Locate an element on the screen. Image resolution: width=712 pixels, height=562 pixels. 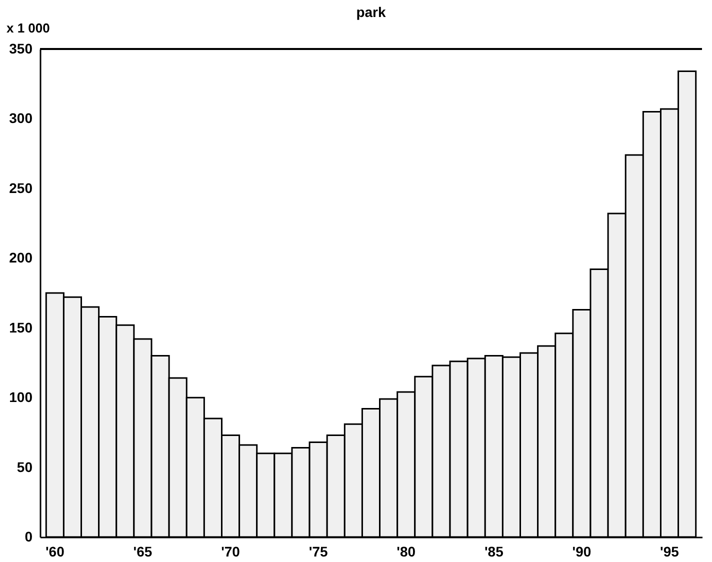
x-tick-label: '65 is located at coordinates (142, 552).